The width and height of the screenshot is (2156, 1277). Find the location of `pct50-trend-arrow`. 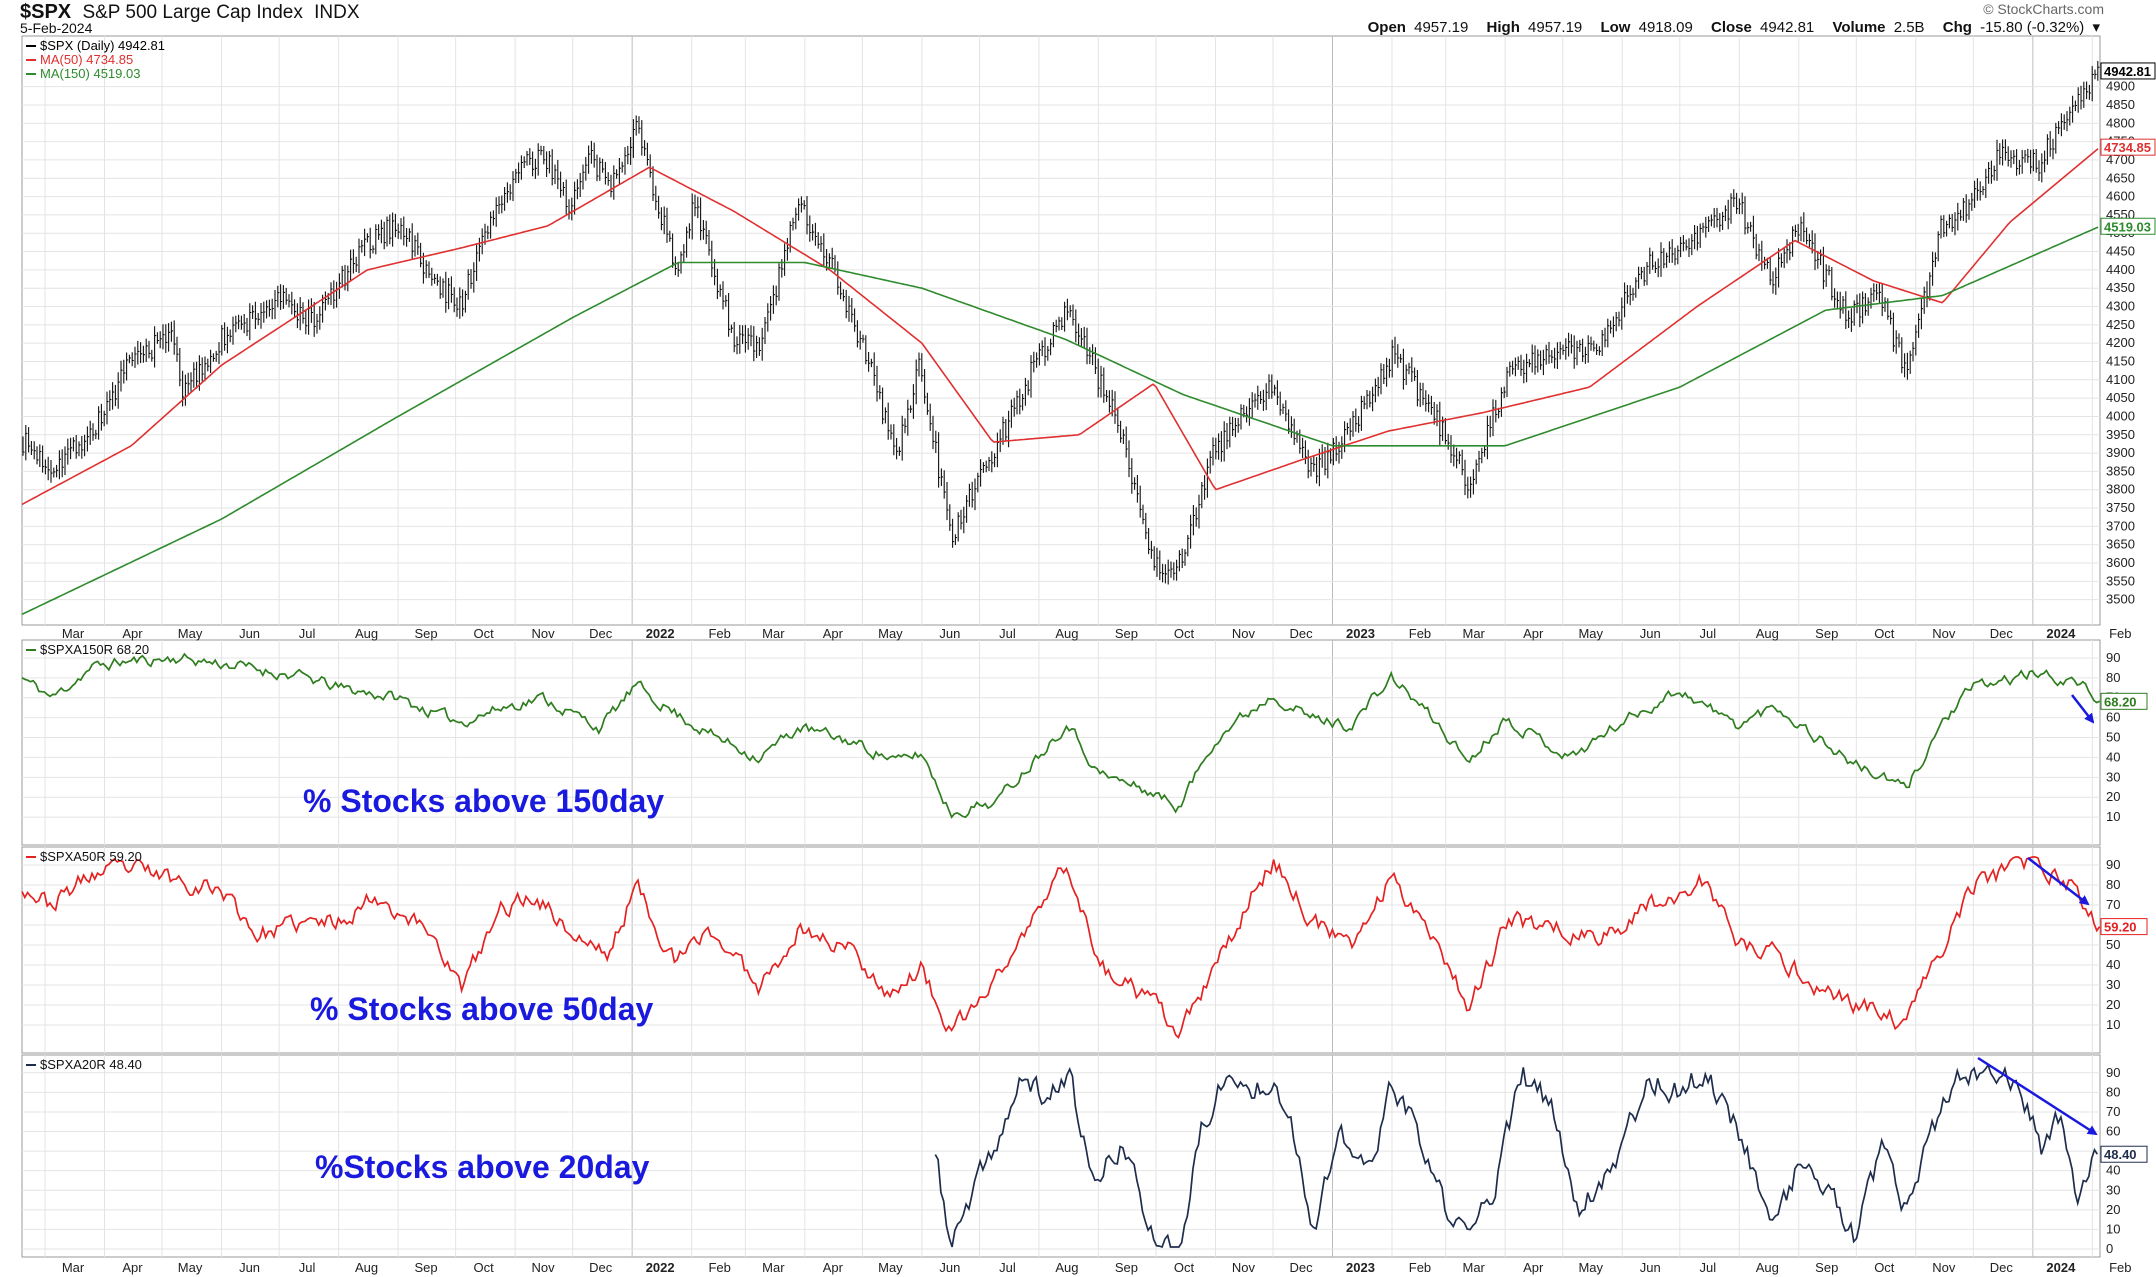

pct50-trend-arrow is located at coordinates (2058, 881).